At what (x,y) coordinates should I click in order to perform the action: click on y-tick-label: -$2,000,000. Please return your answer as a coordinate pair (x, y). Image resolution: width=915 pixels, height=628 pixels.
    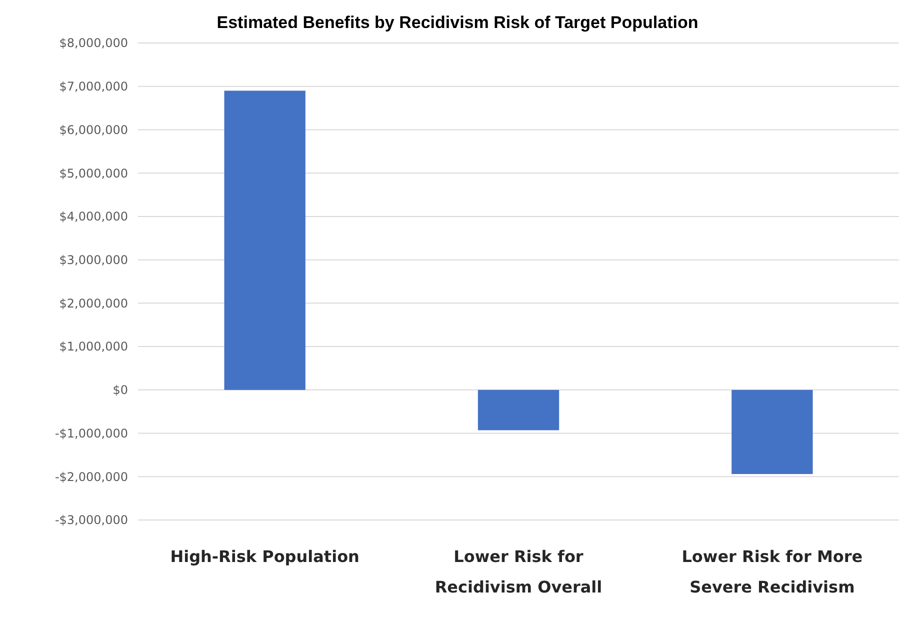
    Looking at the image, I should click on (91, 477).